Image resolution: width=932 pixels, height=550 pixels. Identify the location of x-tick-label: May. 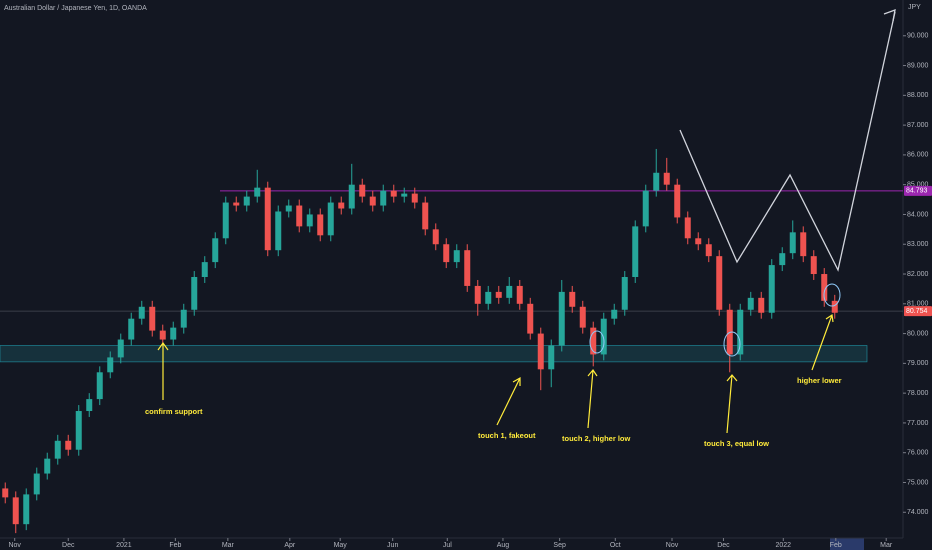
(341, 545).